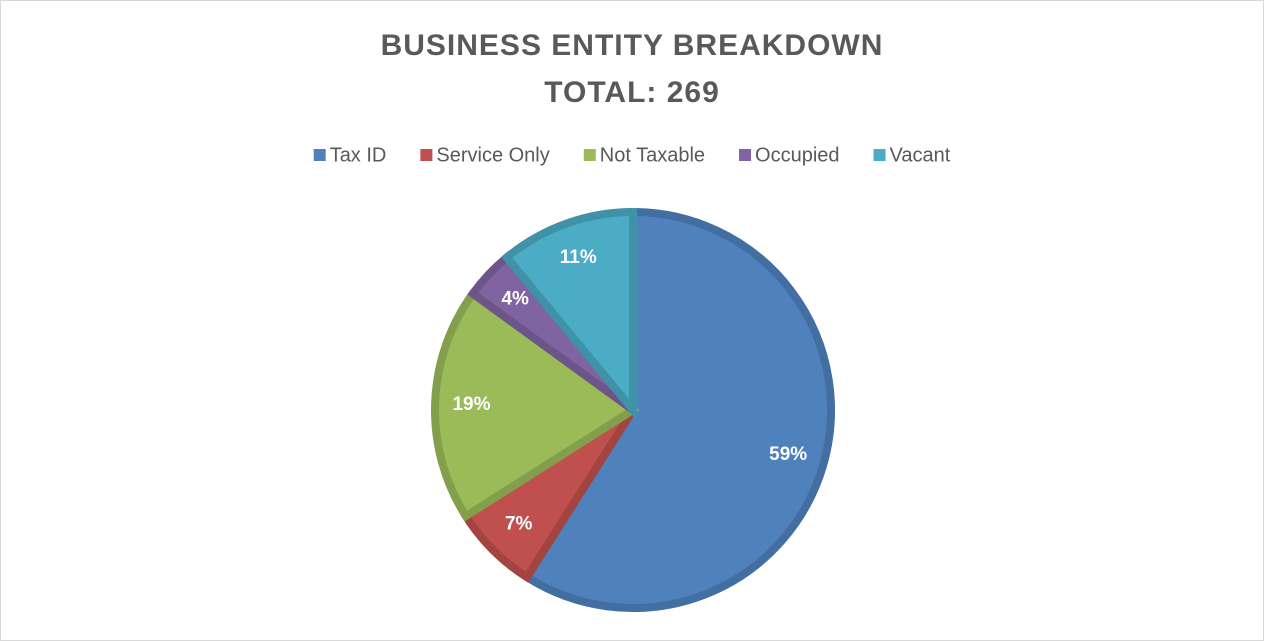 The height and width of the screenshot is (641, 1264). I want to click on chart-subtitle: TOTAL: 269, so click(632, 92).